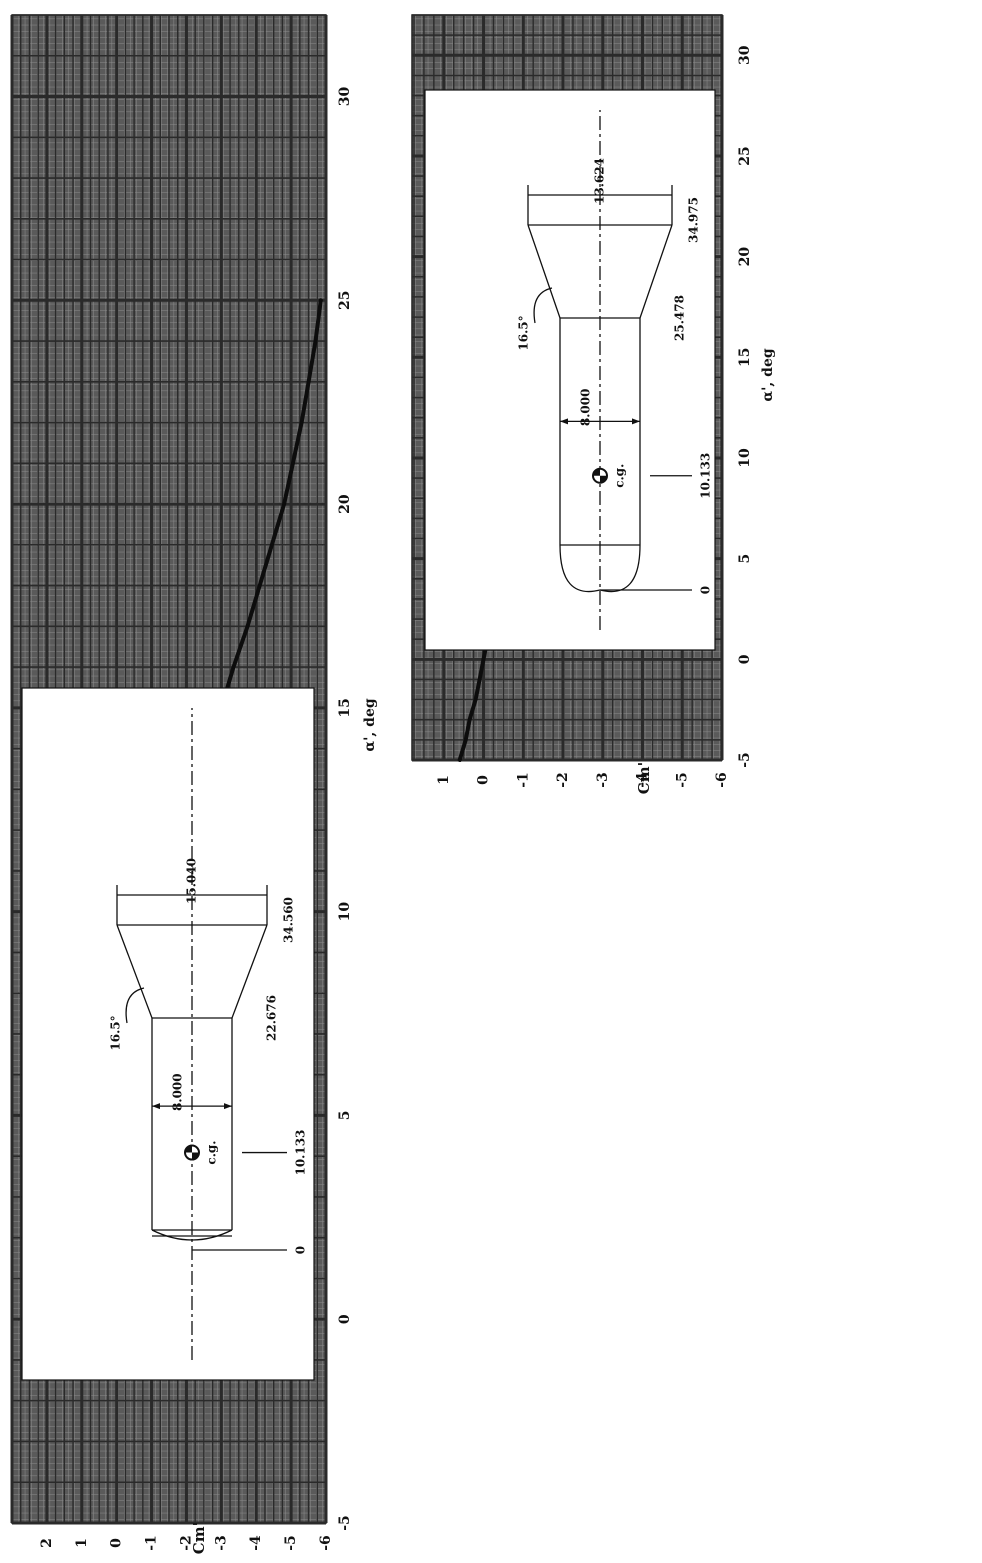  I want to click on base-diameter-label: 15.040, so click(192, 881).